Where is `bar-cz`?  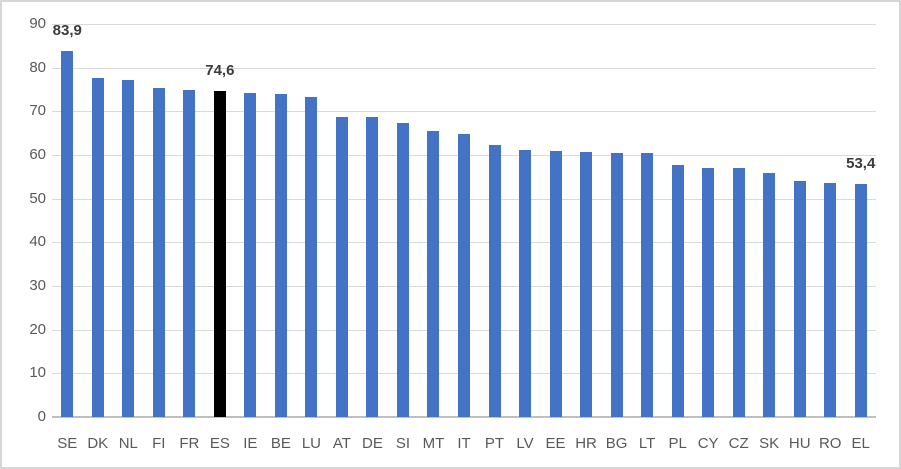
bar-cz is located at coordinates (738, 292).